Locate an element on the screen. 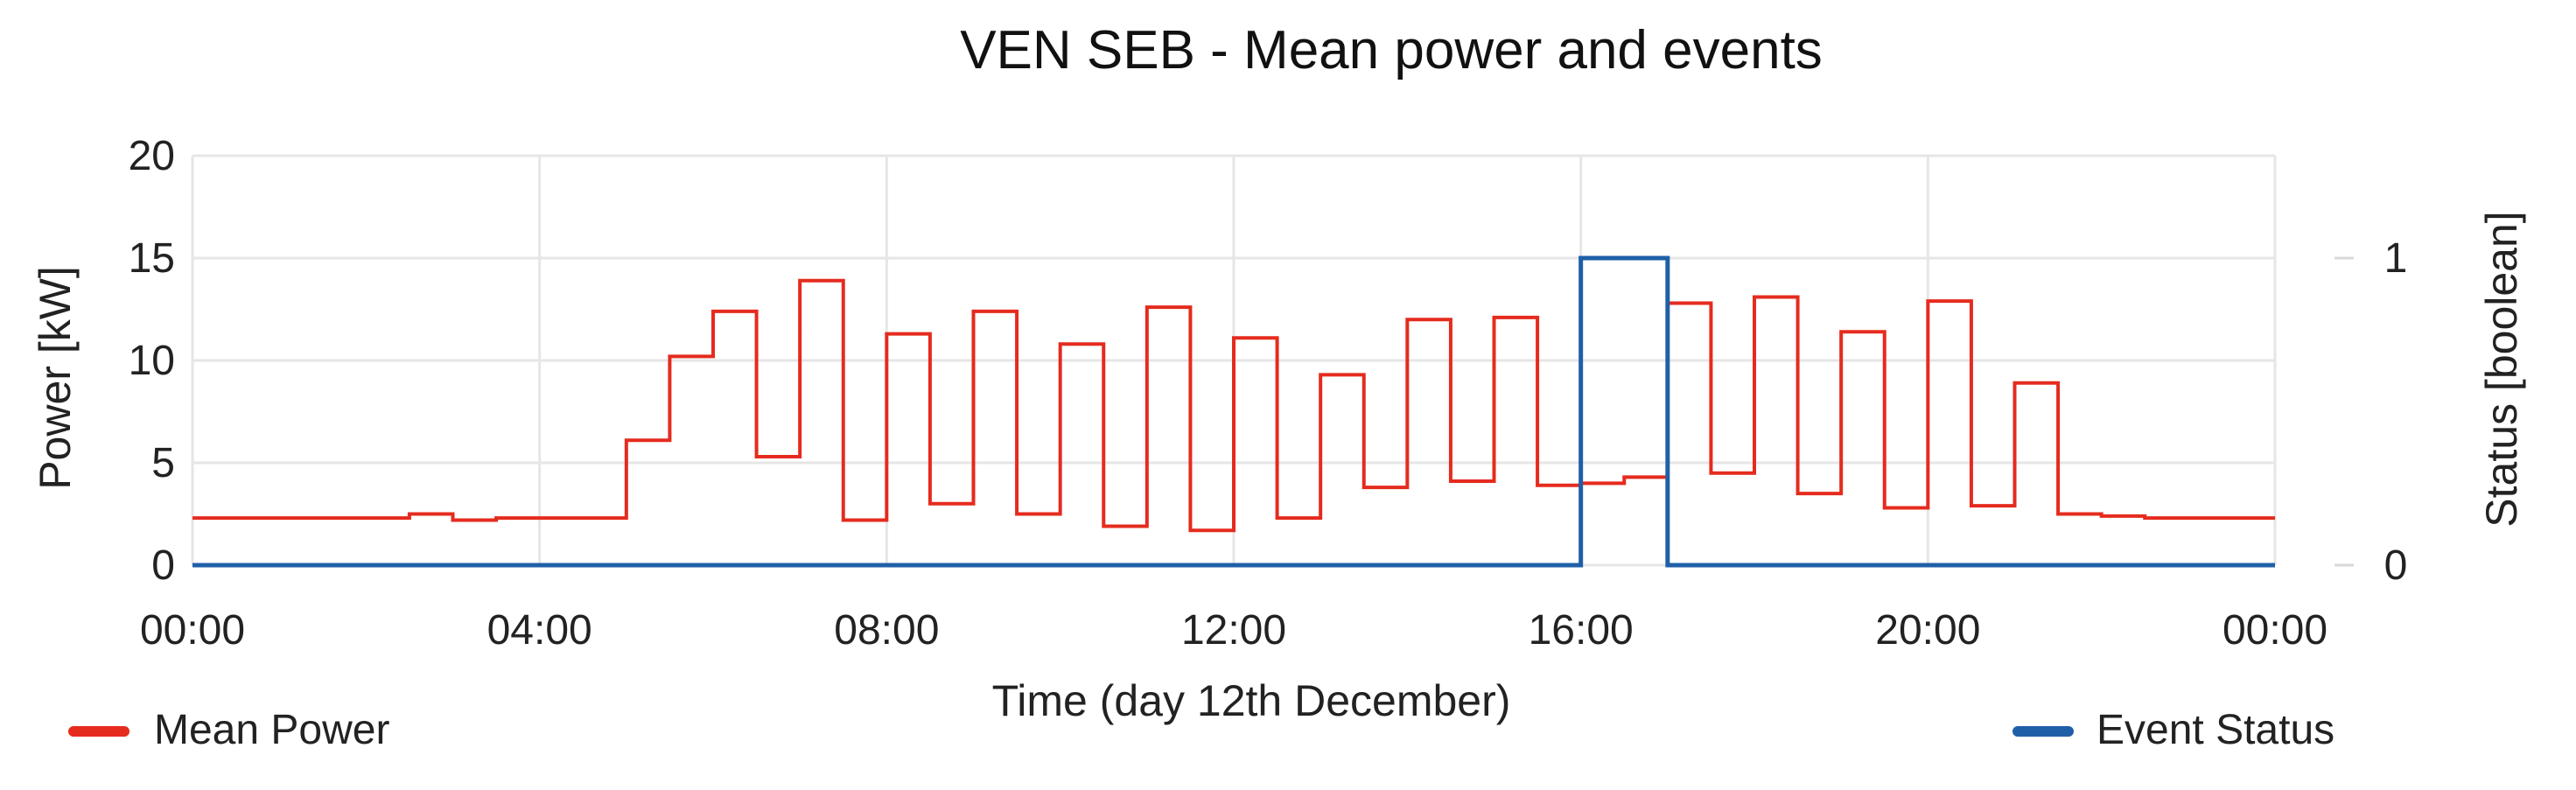 This screenshot has width=2576, height=790. legend-label-mean-power: Mean Power is located at coordinates (271, 730).